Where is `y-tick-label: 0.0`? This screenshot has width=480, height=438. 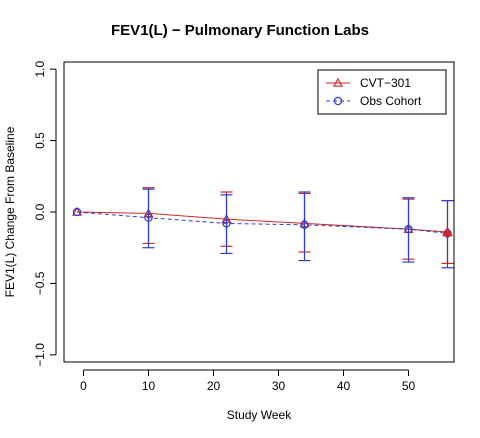 y-tick-label: 0.0 is located at coordinates (40, 211).